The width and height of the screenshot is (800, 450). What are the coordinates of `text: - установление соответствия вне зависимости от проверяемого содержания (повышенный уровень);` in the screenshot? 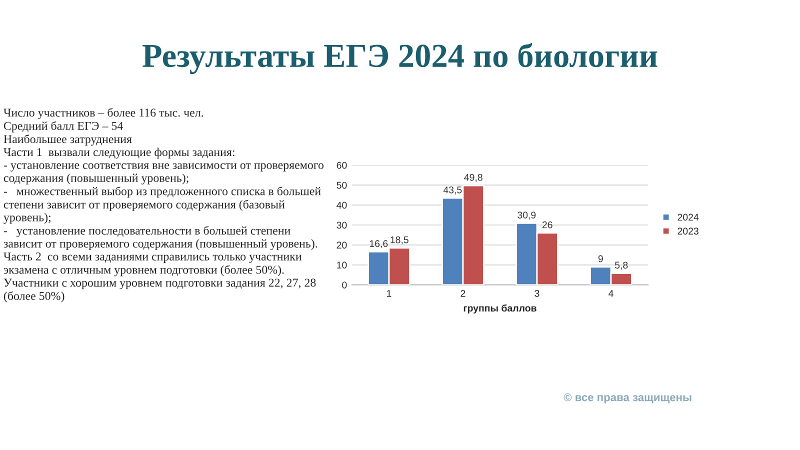 It's located at (164, 173).